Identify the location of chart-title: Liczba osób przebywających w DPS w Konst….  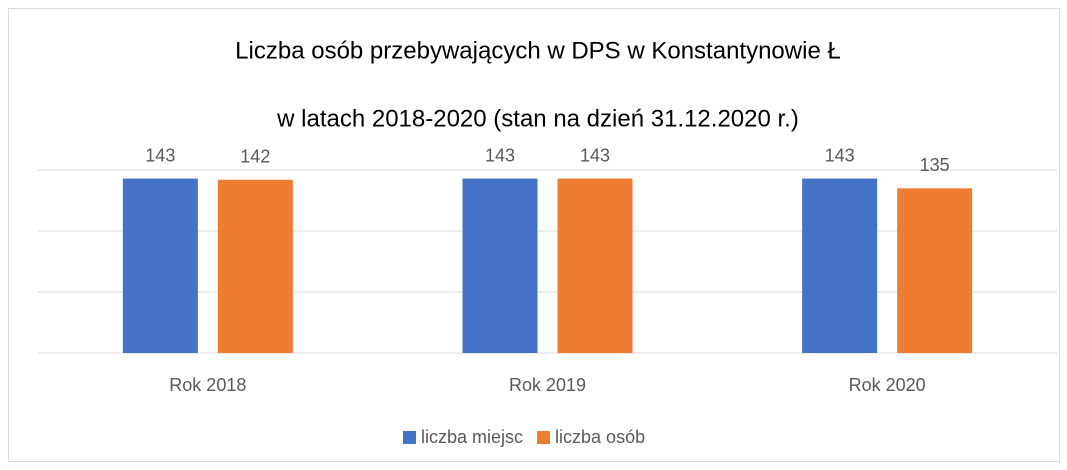
(538, 50).